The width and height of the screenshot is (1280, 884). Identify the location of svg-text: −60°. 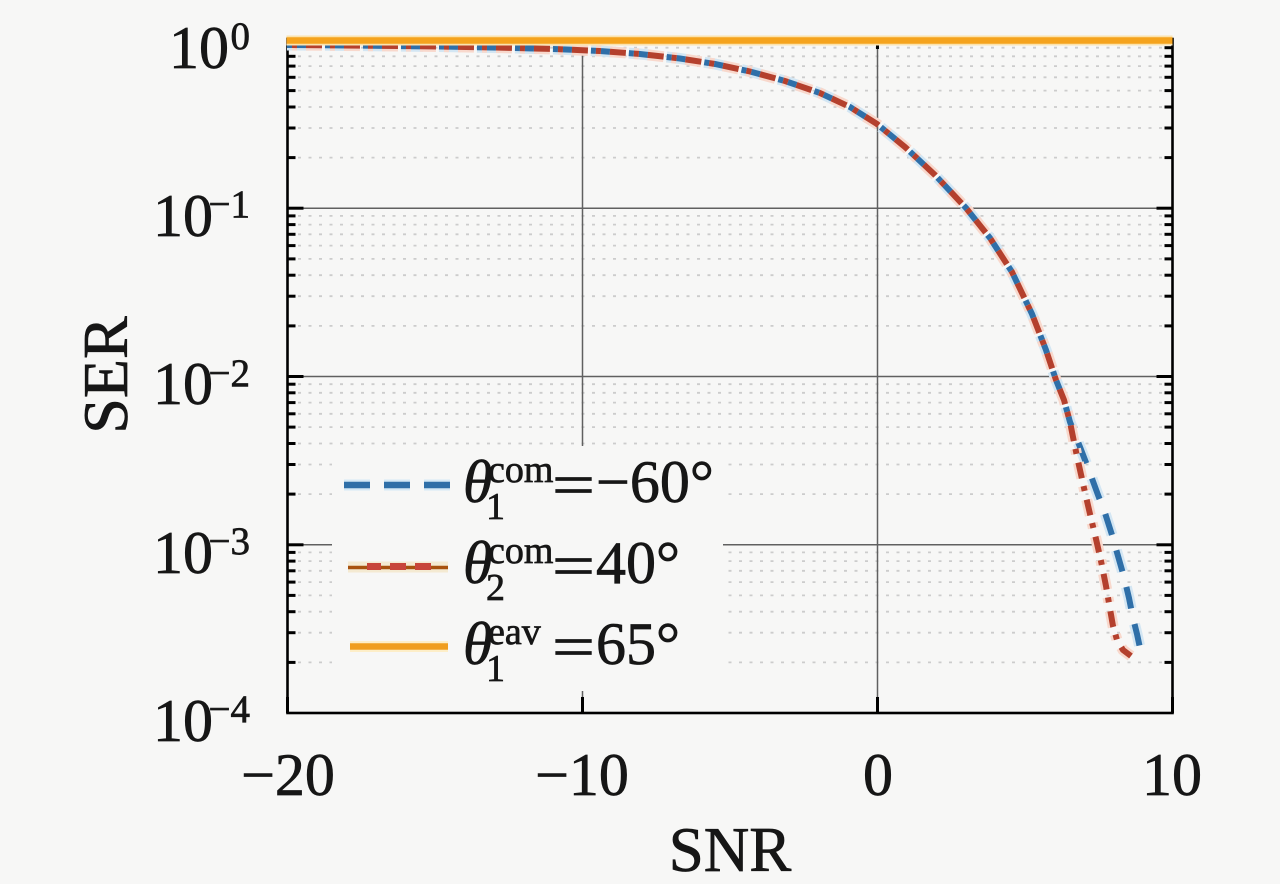
(655, 482).